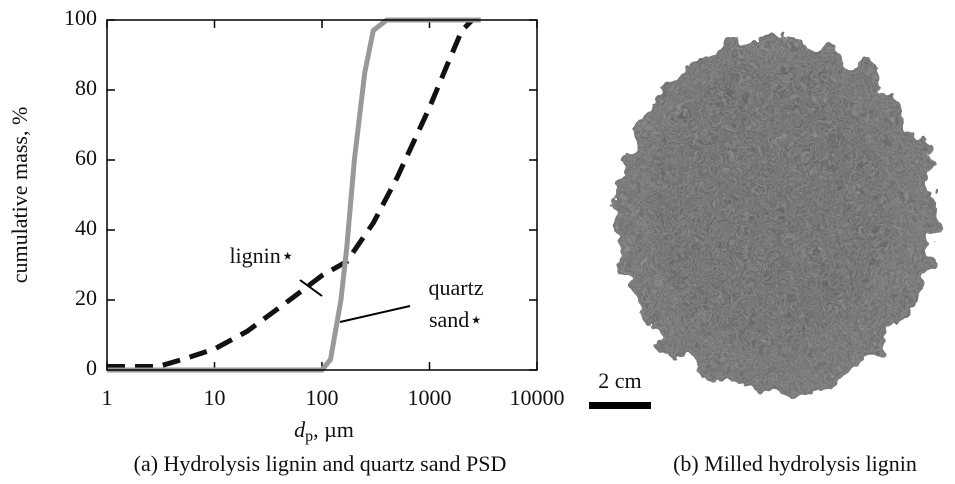 The height and width of the screenshot is (484, 955). I want to click on y-tick-label: 80, so click(86, 87).